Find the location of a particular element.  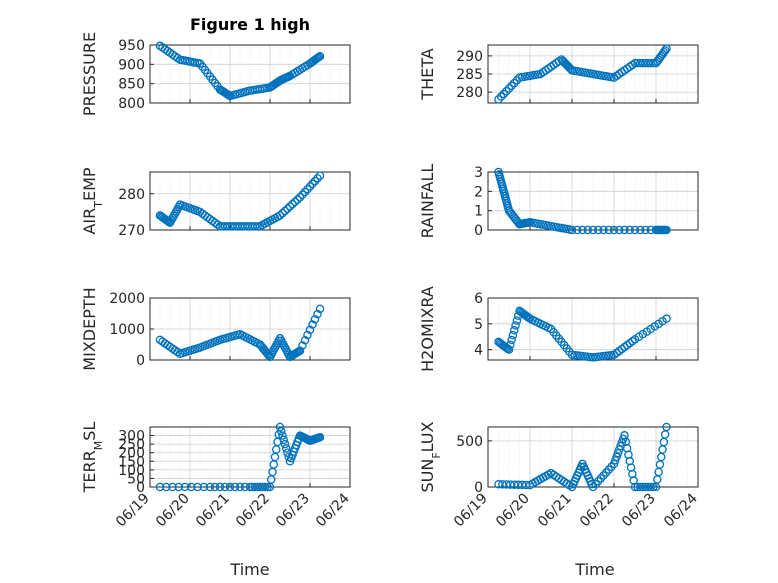

figure-title: Figure 1 high is located at coordinates (250, 24).